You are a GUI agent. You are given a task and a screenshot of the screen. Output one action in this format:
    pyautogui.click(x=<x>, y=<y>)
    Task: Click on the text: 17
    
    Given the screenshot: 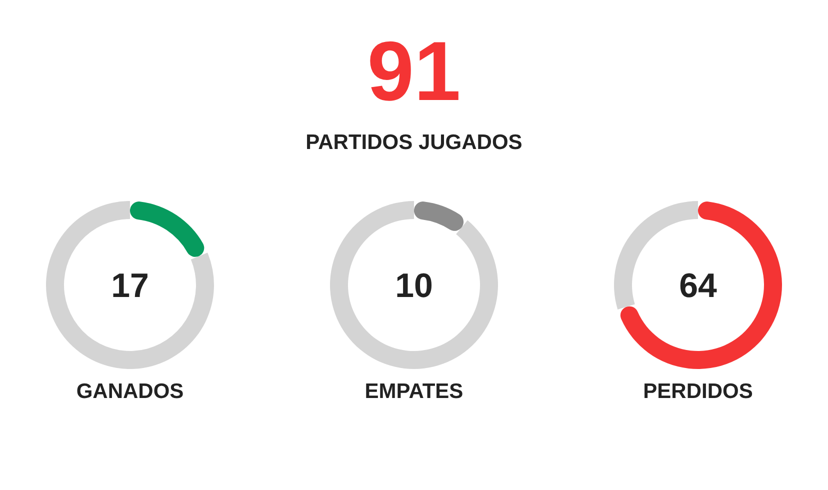 What is the action you would take?
    pyautogui.click(x=130, y=286)
    